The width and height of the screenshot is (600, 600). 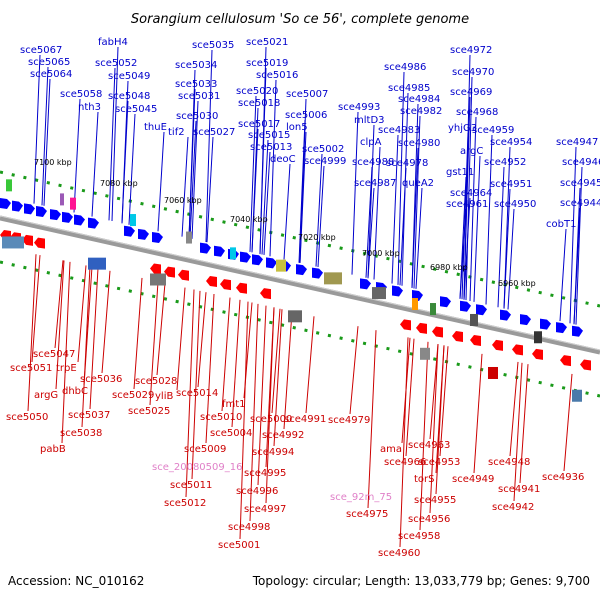 I want to click on gene-label-reverse: sce4955, so click(x=435, y=500).